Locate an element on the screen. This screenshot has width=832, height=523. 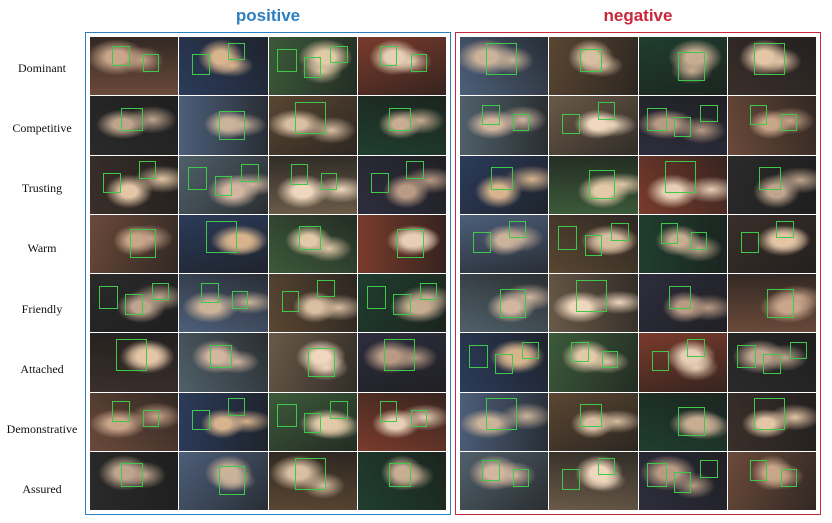
positive-title: positive is located at coordinates (268, 15).